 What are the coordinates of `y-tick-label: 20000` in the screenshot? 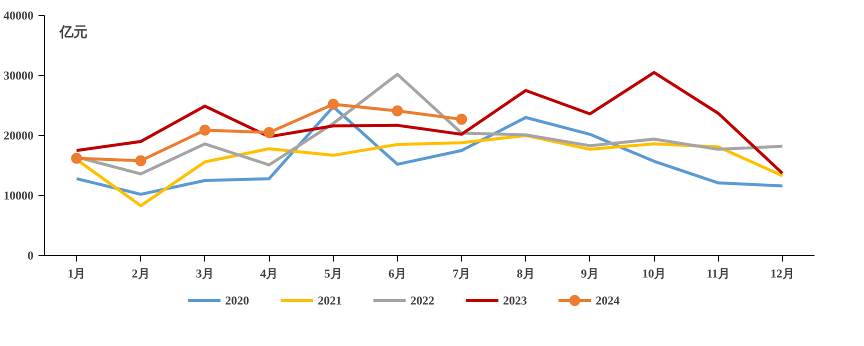 It's located at (19, 135).